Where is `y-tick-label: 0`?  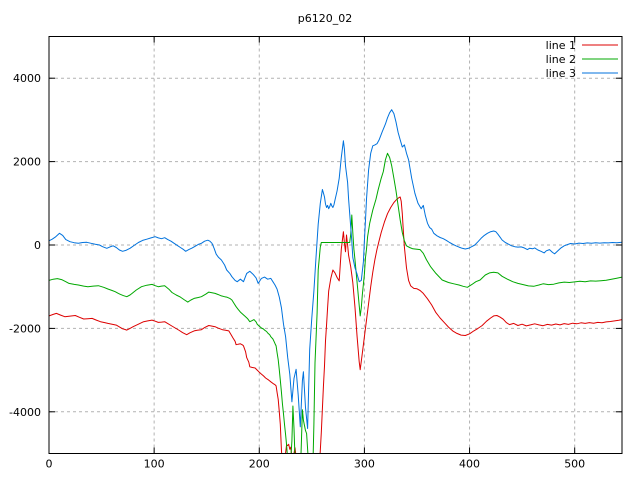 y-tick-label: 0 is located at coordinates (37, 245).